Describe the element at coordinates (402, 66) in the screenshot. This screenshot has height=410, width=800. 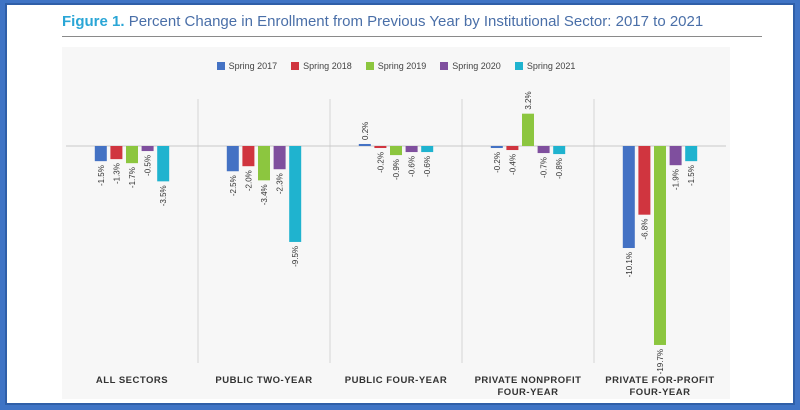
I see `legend-label: Spring 2019` at that location.